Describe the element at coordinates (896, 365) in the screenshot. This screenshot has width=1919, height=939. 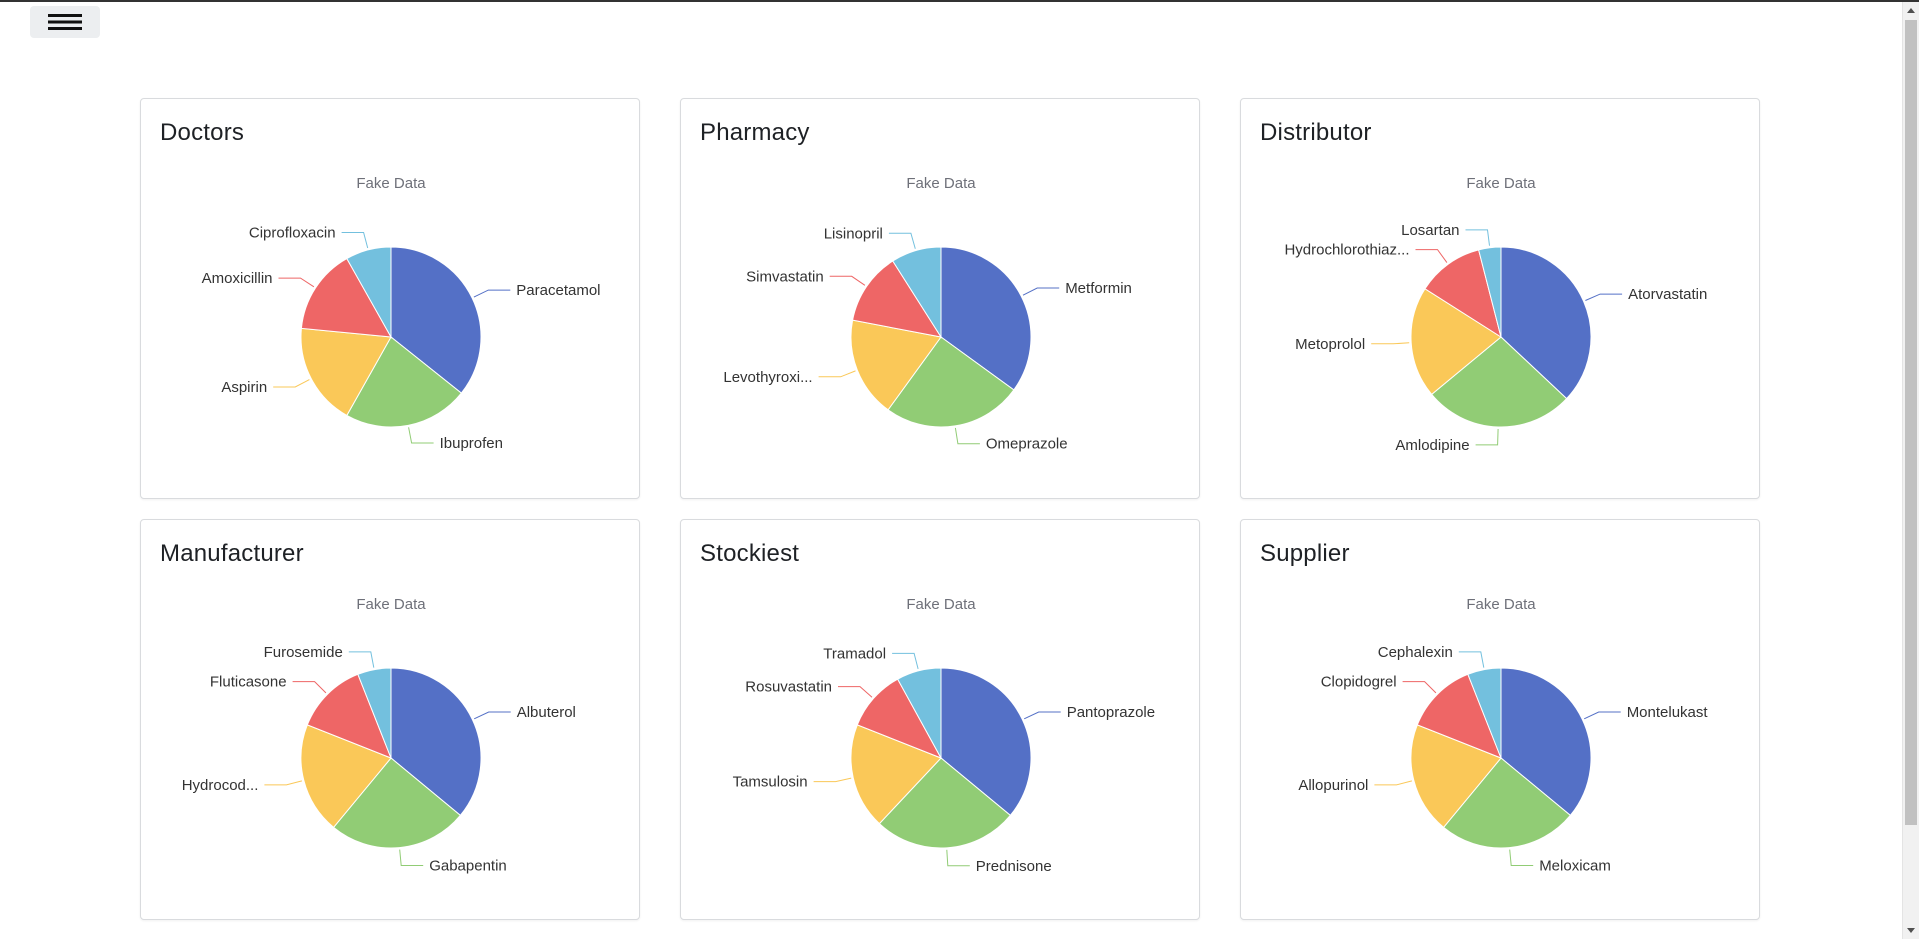
I see `pie-slice-levothyroxi` at that location.